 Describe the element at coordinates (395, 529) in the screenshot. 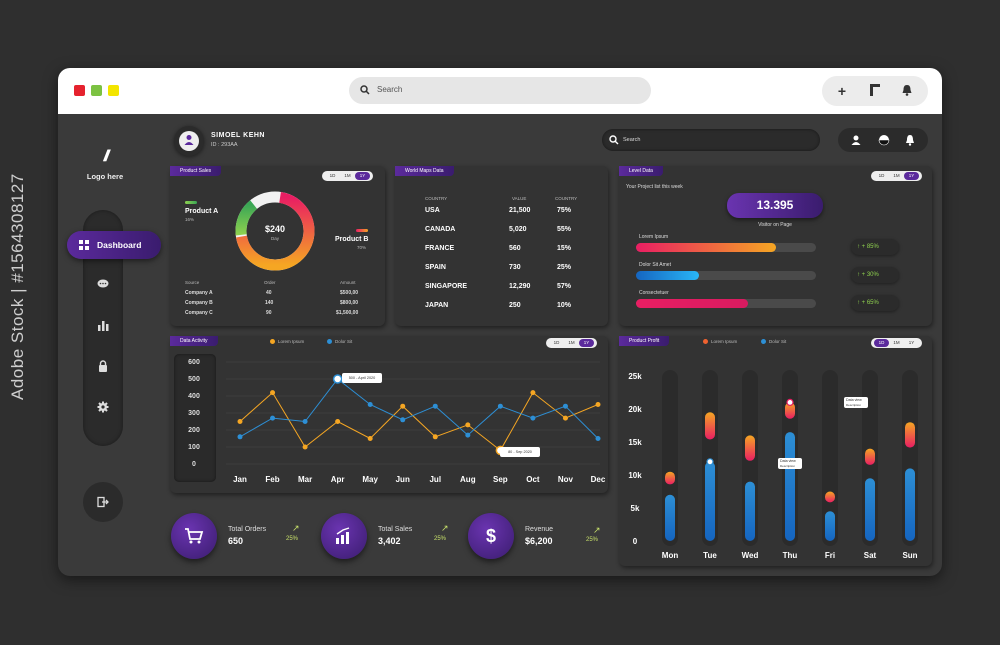

I see `kpi-sales-label: Total Sales` at that location.